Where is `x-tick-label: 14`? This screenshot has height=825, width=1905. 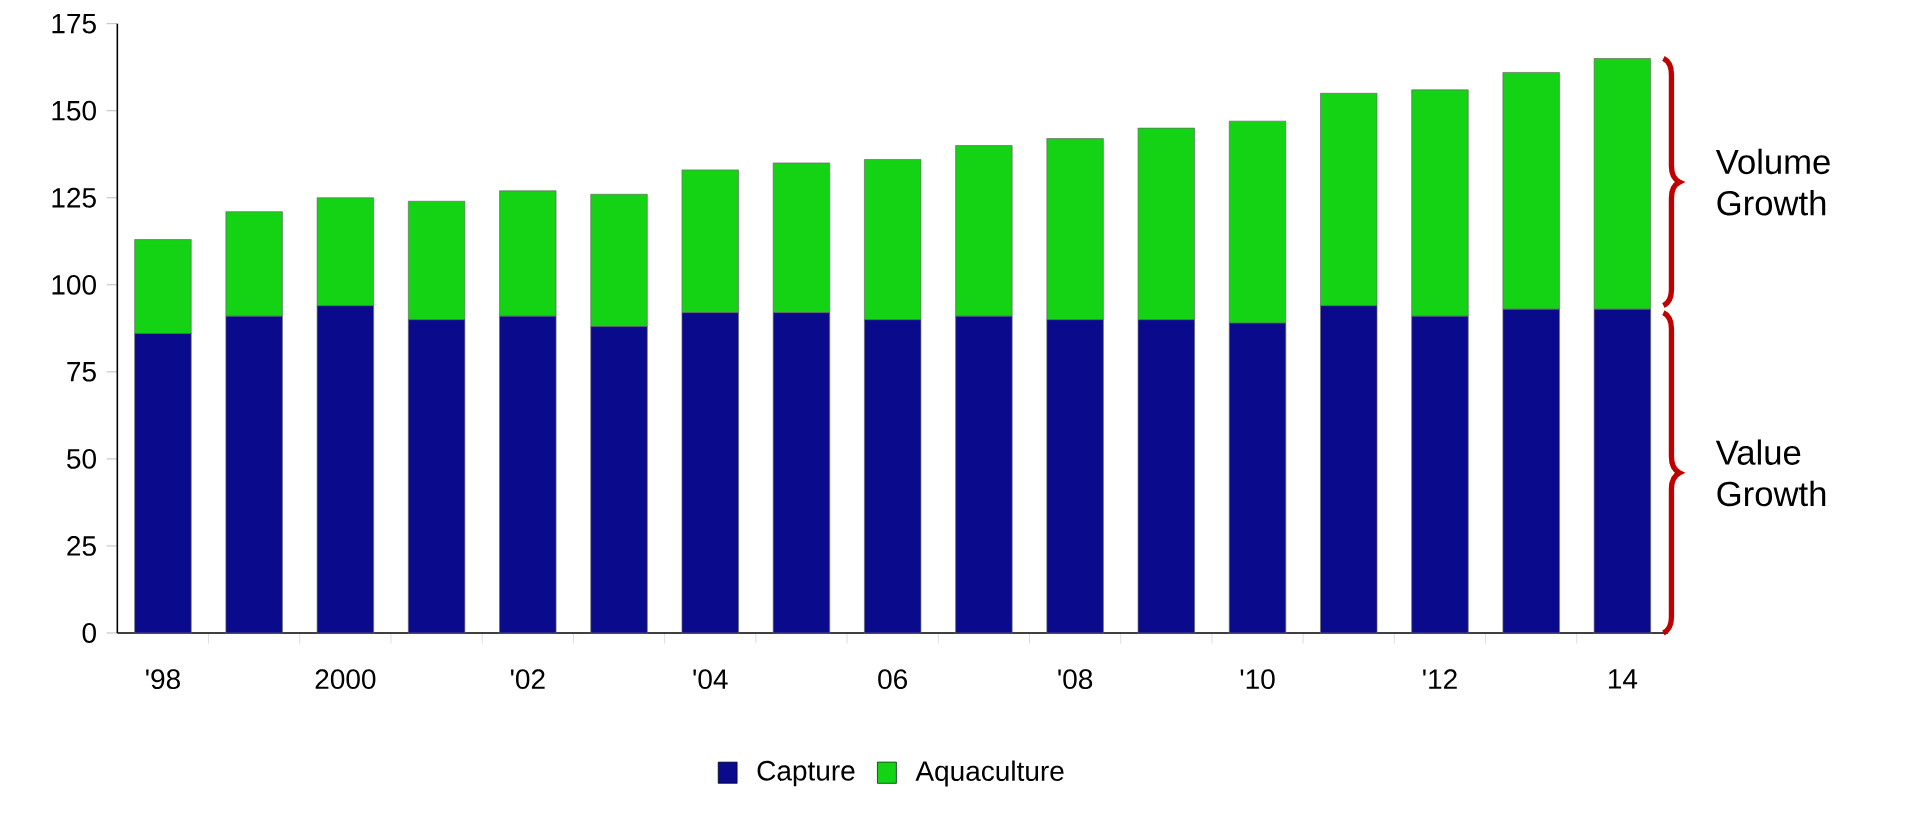 x-tick-label: 14 is located at coordinates (1623, 679).